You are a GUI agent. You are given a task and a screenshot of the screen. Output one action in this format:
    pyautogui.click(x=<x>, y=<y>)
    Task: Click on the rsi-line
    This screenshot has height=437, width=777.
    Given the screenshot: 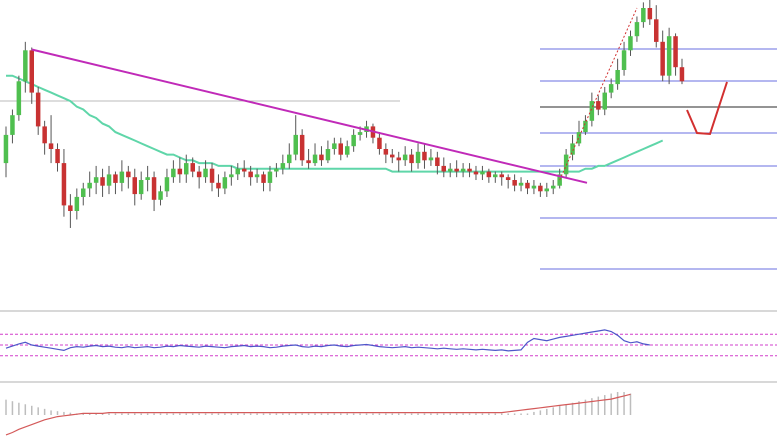 What is the action you would take?
    pyautogui.click(x=327, y=340)
    